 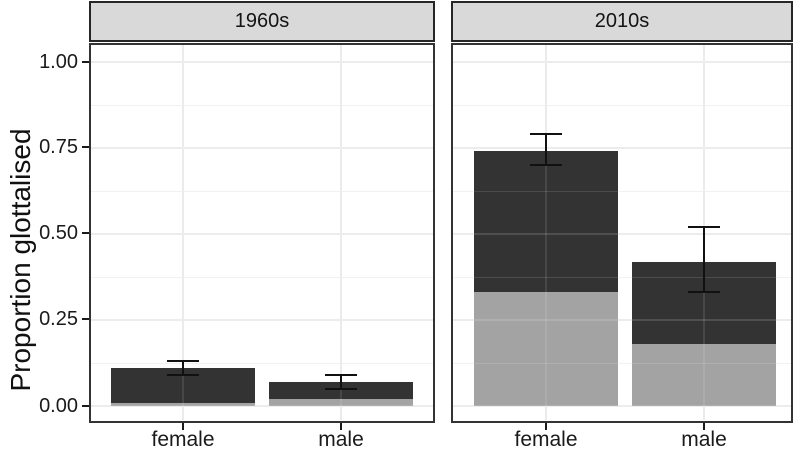 I want to click on x-label-2010s-female: female, so click(x=546, y=439).